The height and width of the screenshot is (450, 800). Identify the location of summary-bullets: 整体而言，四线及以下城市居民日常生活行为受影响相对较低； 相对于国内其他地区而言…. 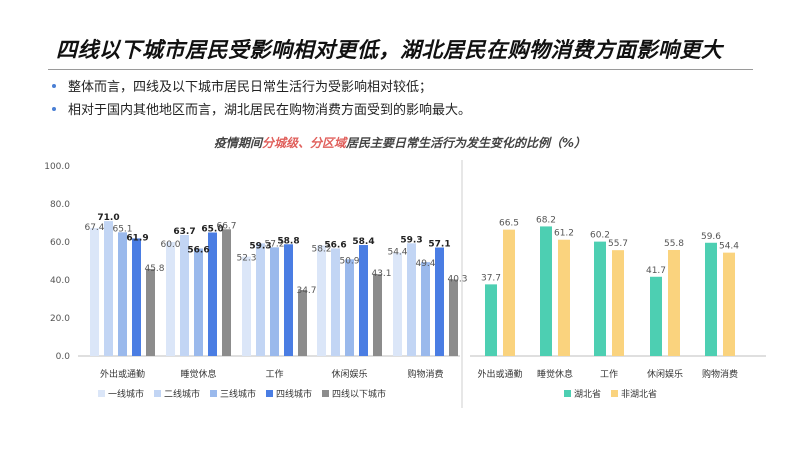
(261, 99).